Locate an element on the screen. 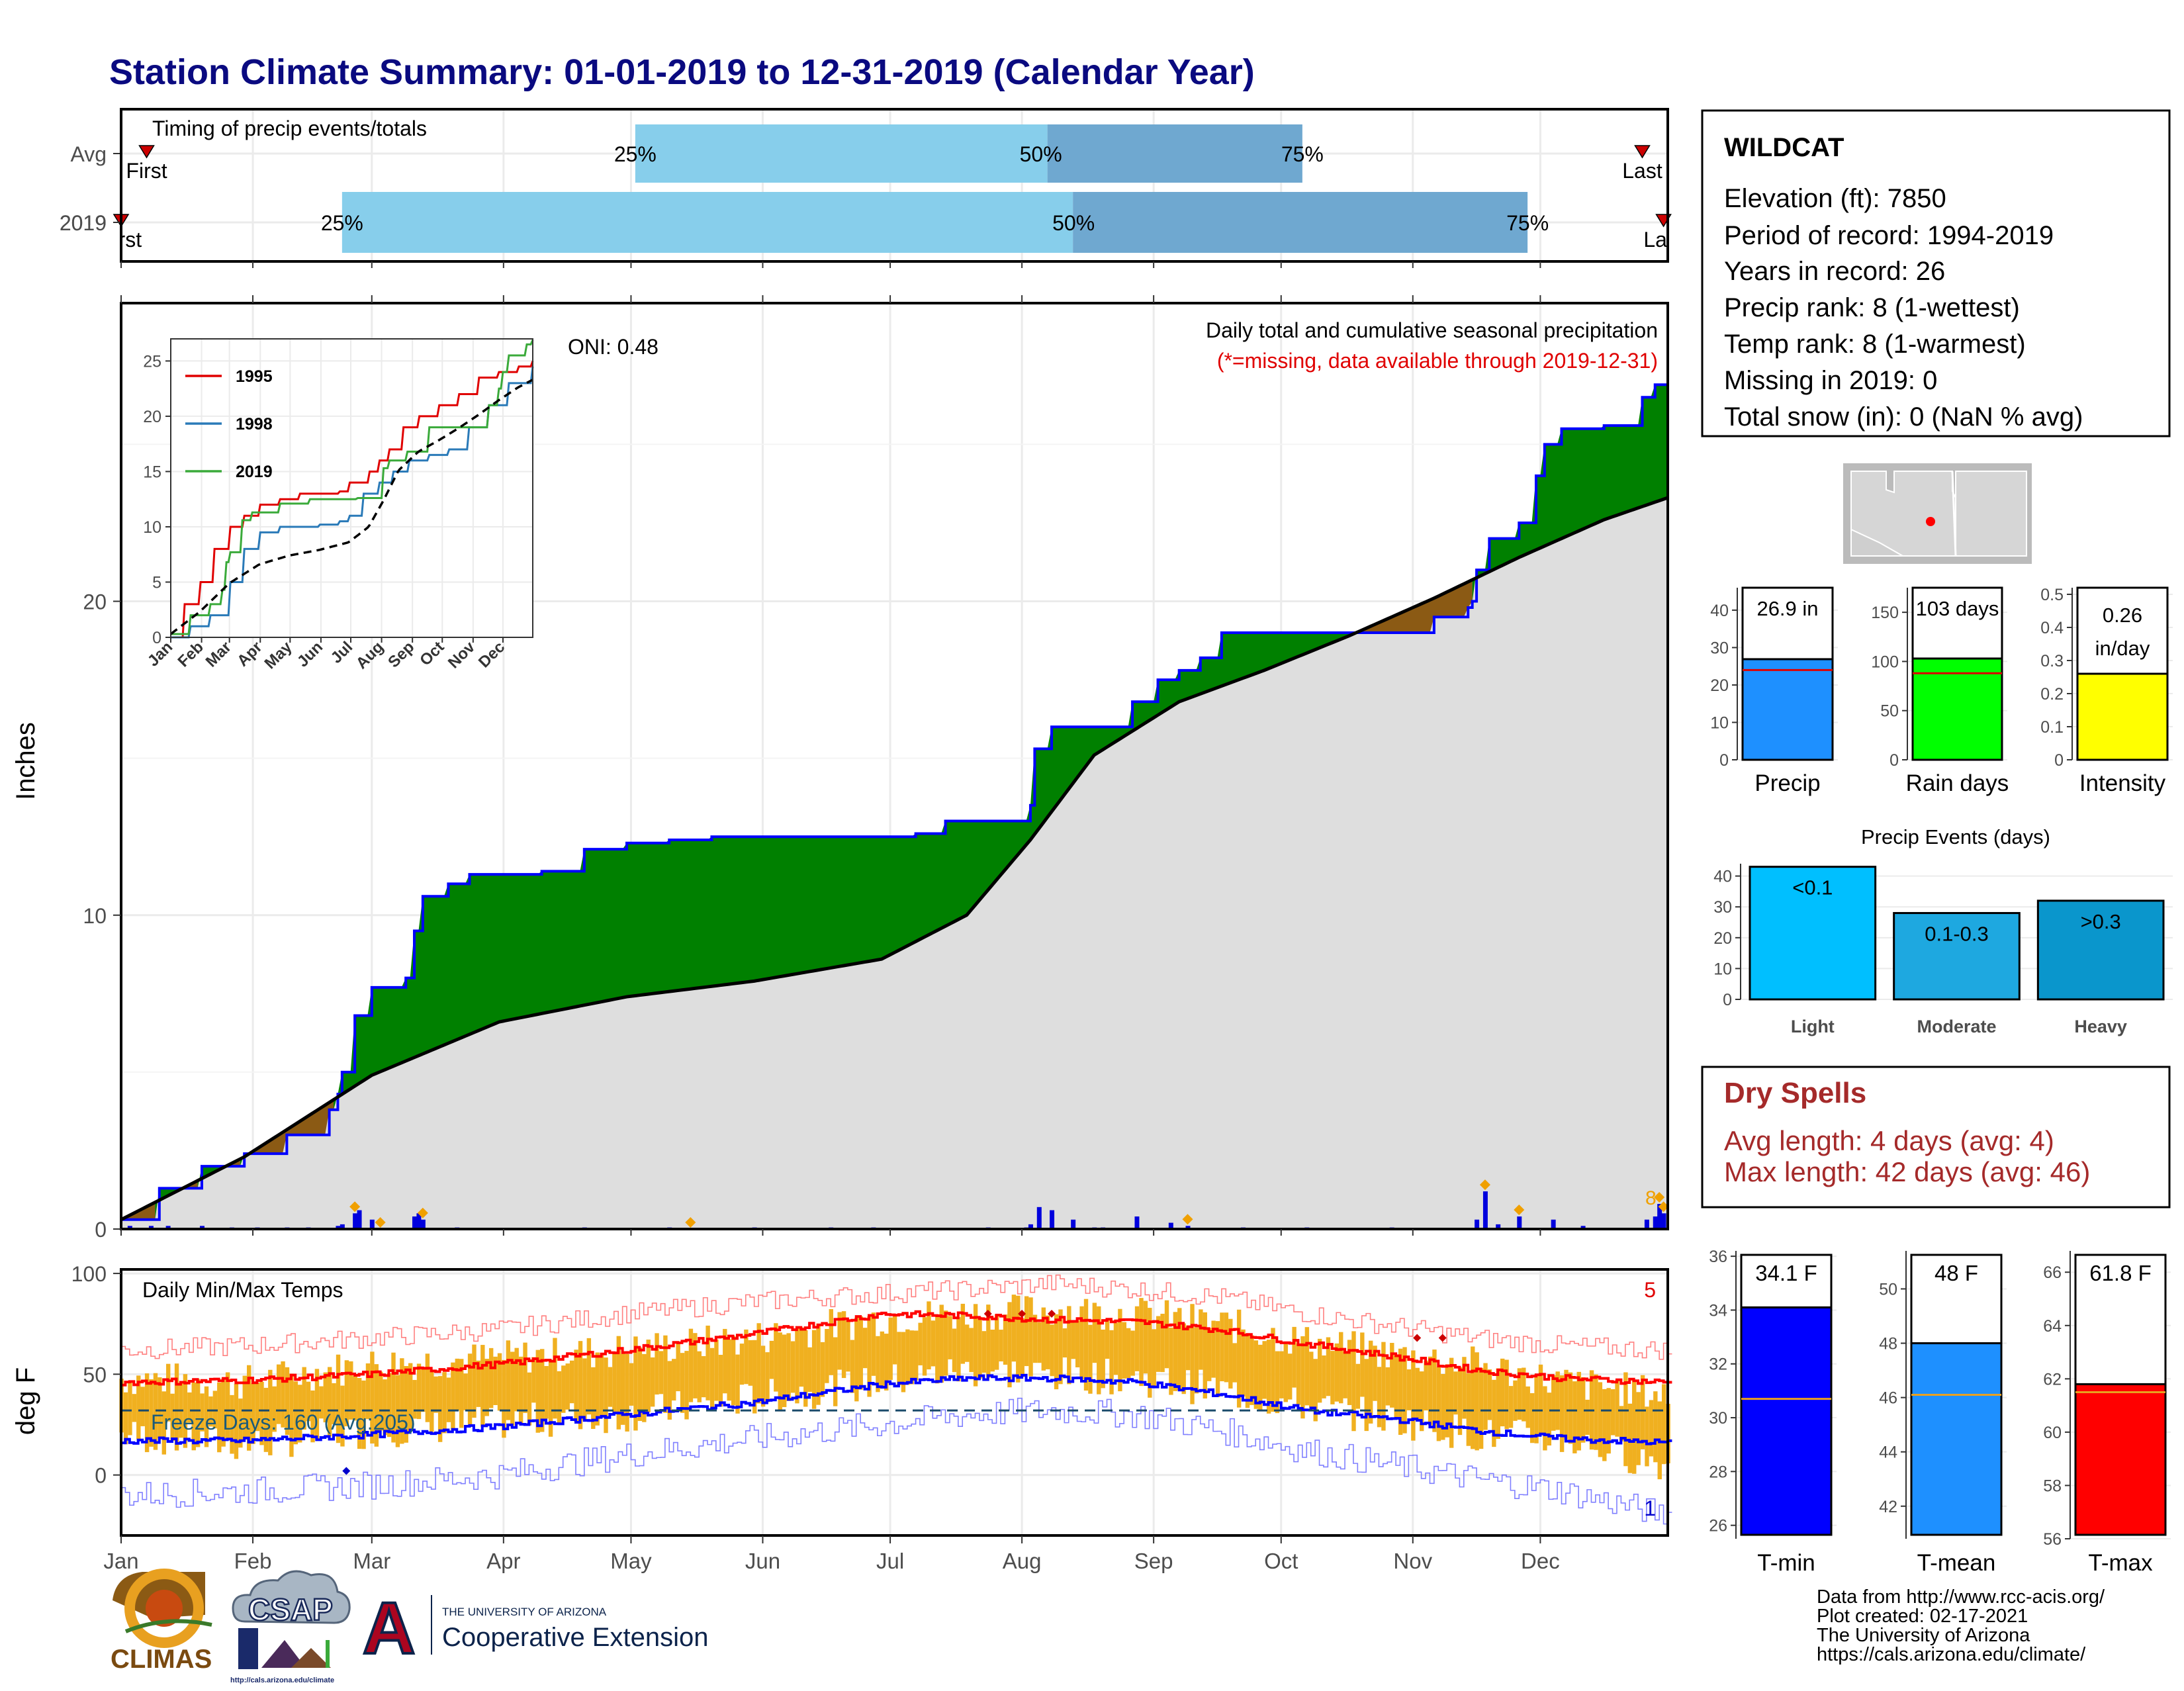  temp-record-min-line is located at coordinates (896, 1461).